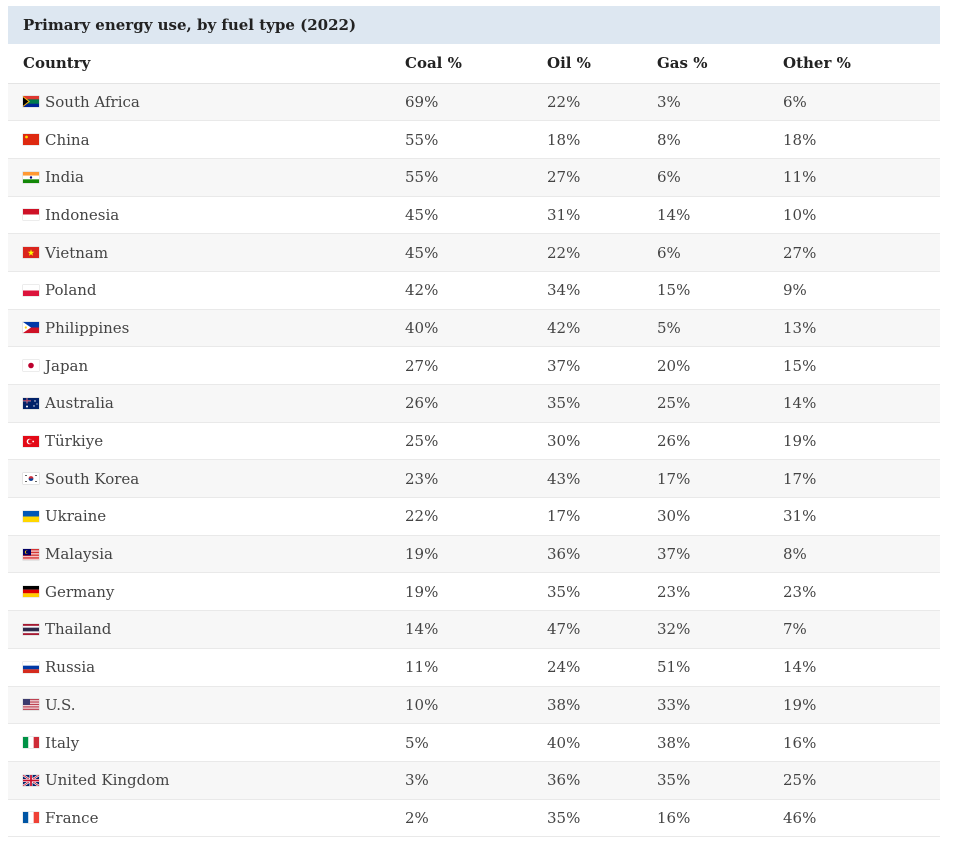  Describe the element at coordinates (206, 629) in the screenshot. I see `cell-country: Thailand` at that location.